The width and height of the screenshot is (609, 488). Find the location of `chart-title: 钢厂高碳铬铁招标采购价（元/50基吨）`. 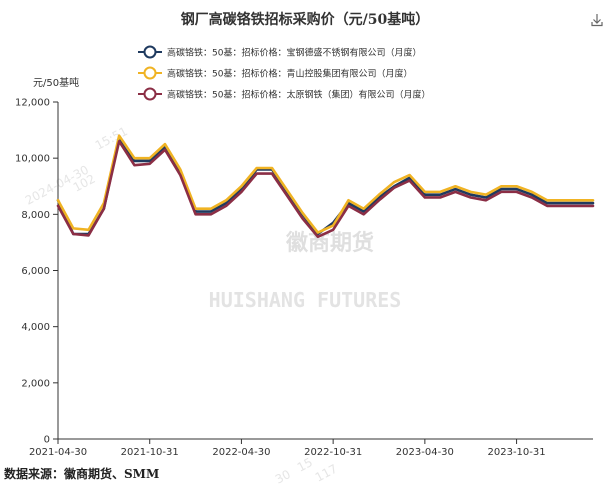

chart-title: 钢厂高碳铬铁招标采购价（元/50基吨） is located at coordinates (305, 19).